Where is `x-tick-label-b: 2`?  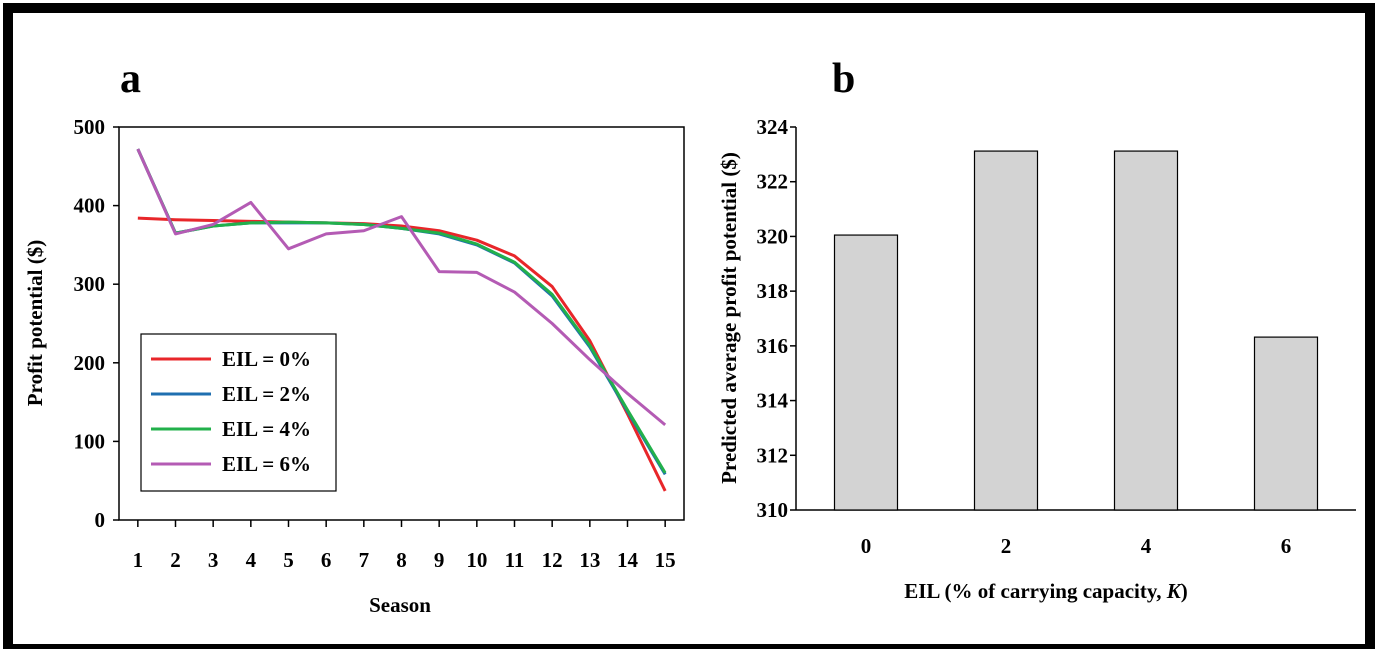 x-tick-label-b: 2 is located at coordinates (1006, 546).